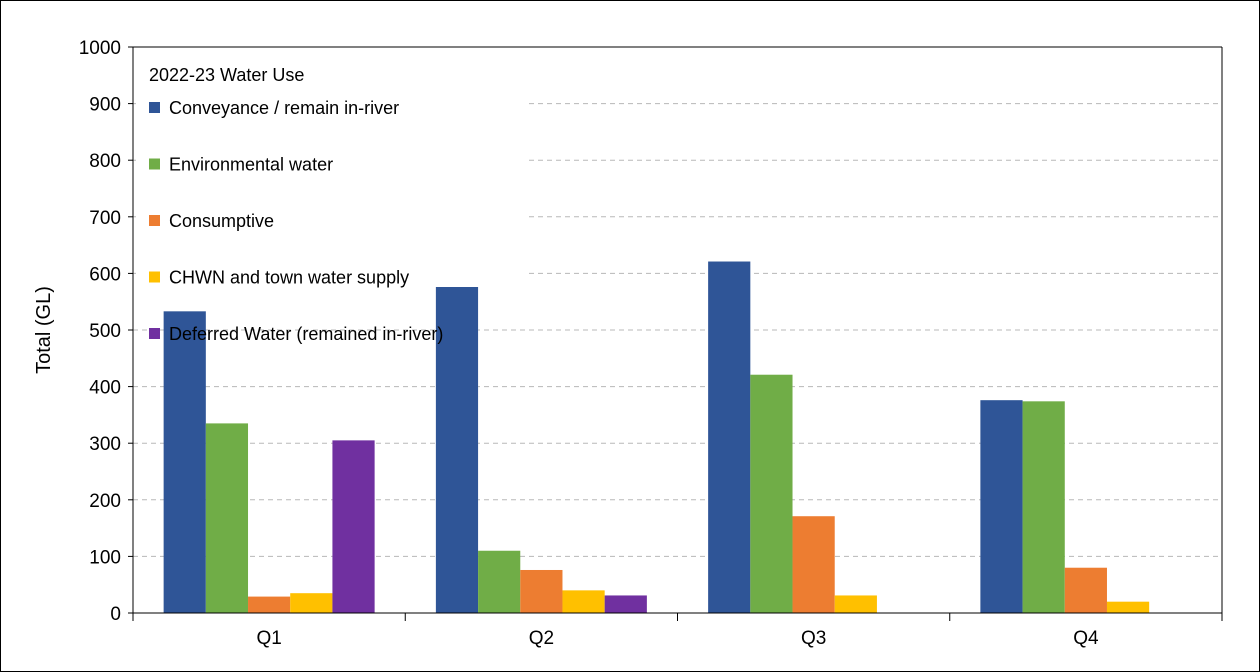 Image resolution: width=1260 pixels, height=672 pixels. Describe the element at coordinates (268, 638) in the screenshot. I see `x-tick-label: Q1` at that location.